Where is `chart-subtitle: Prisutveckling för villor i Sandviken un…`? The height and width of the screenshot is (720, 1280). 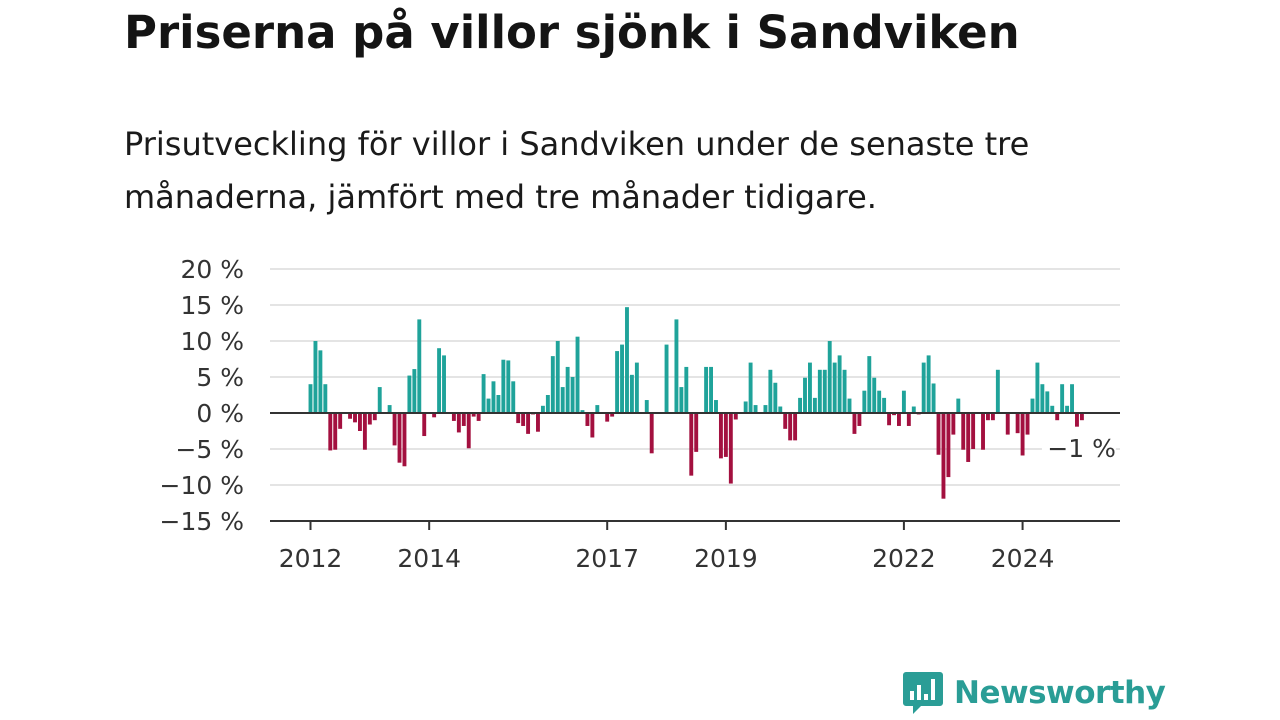 chart-subtitle: Prisutveckling för villor i Sandviken un… is located at coordinates (577, 170).